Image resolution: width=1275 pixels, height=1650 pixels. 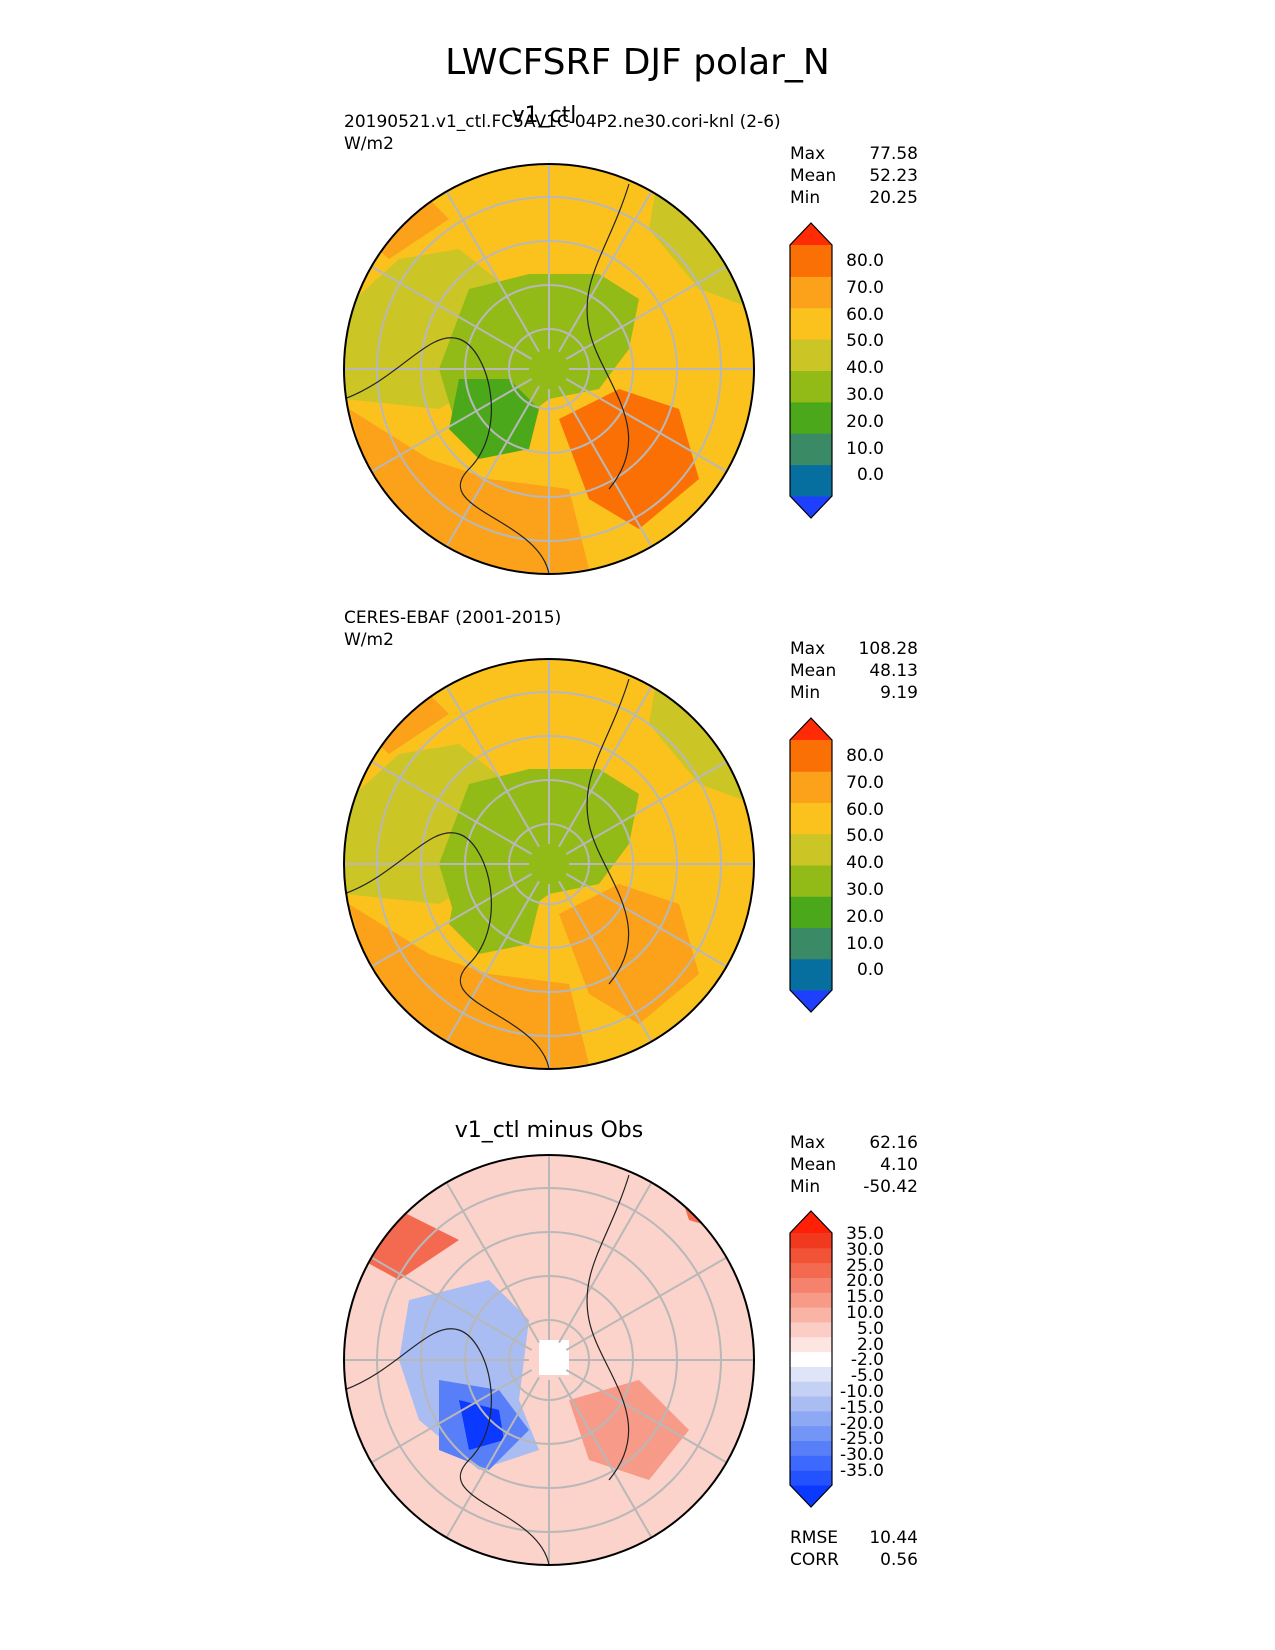 What do you see at coordinates (865, 1297) in the screenshot?
I see `colorbar-tick-label: 15.0` at bounding box center [865, 1297].